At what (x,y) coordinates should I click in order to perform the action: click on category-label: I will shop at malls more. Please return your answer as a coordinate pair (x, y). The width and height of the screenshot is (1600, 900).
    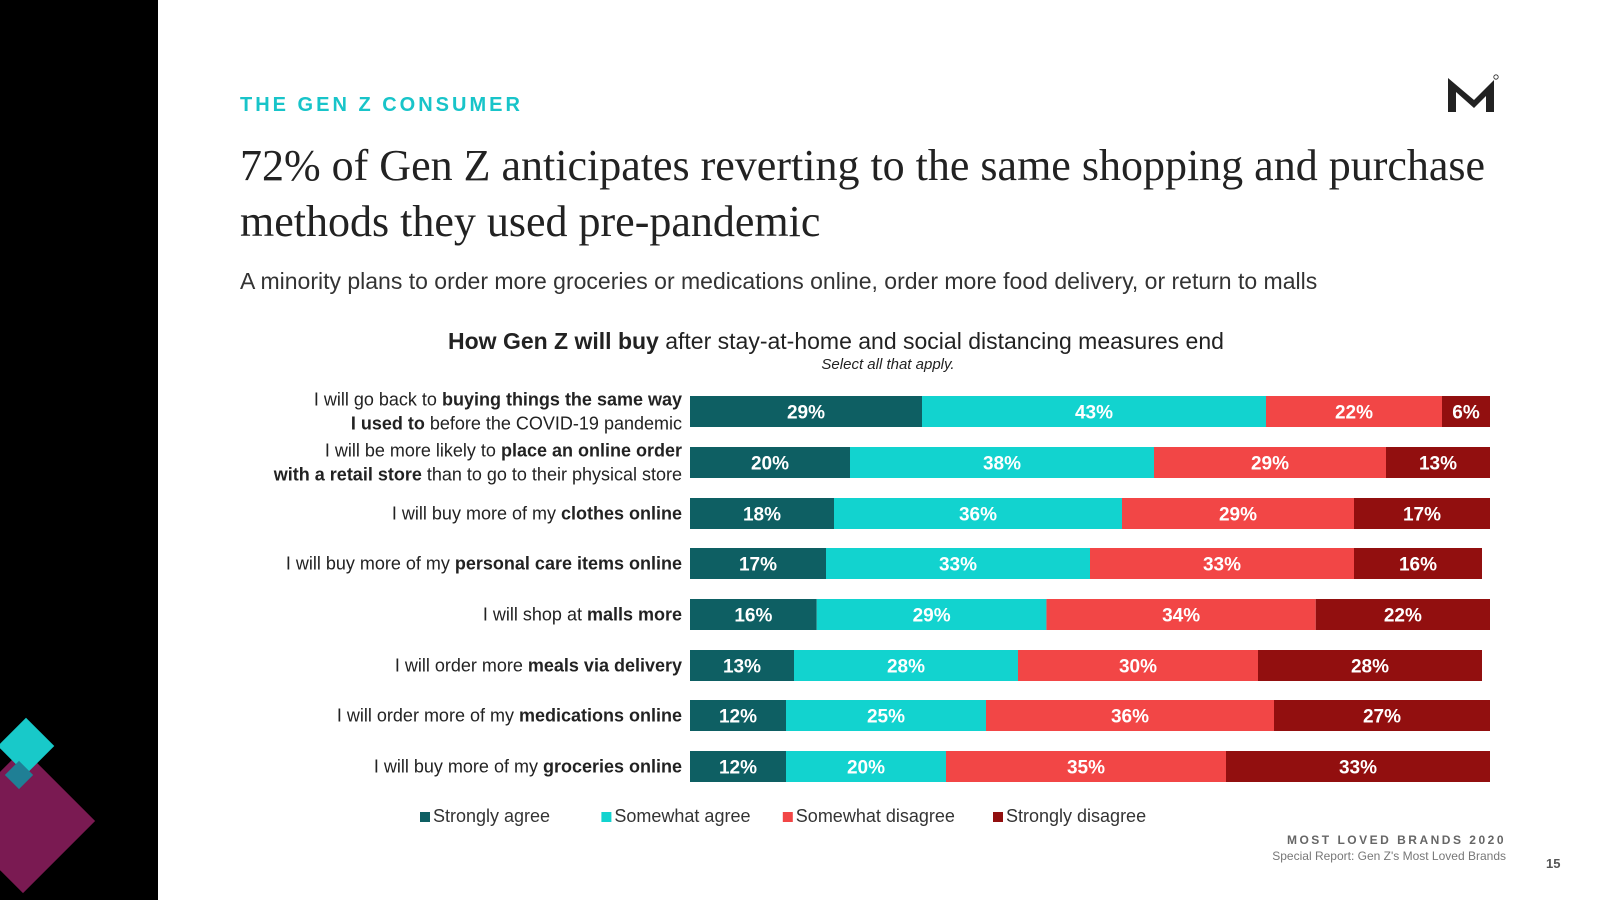
    Looking at the image, I should click on (582, 615).